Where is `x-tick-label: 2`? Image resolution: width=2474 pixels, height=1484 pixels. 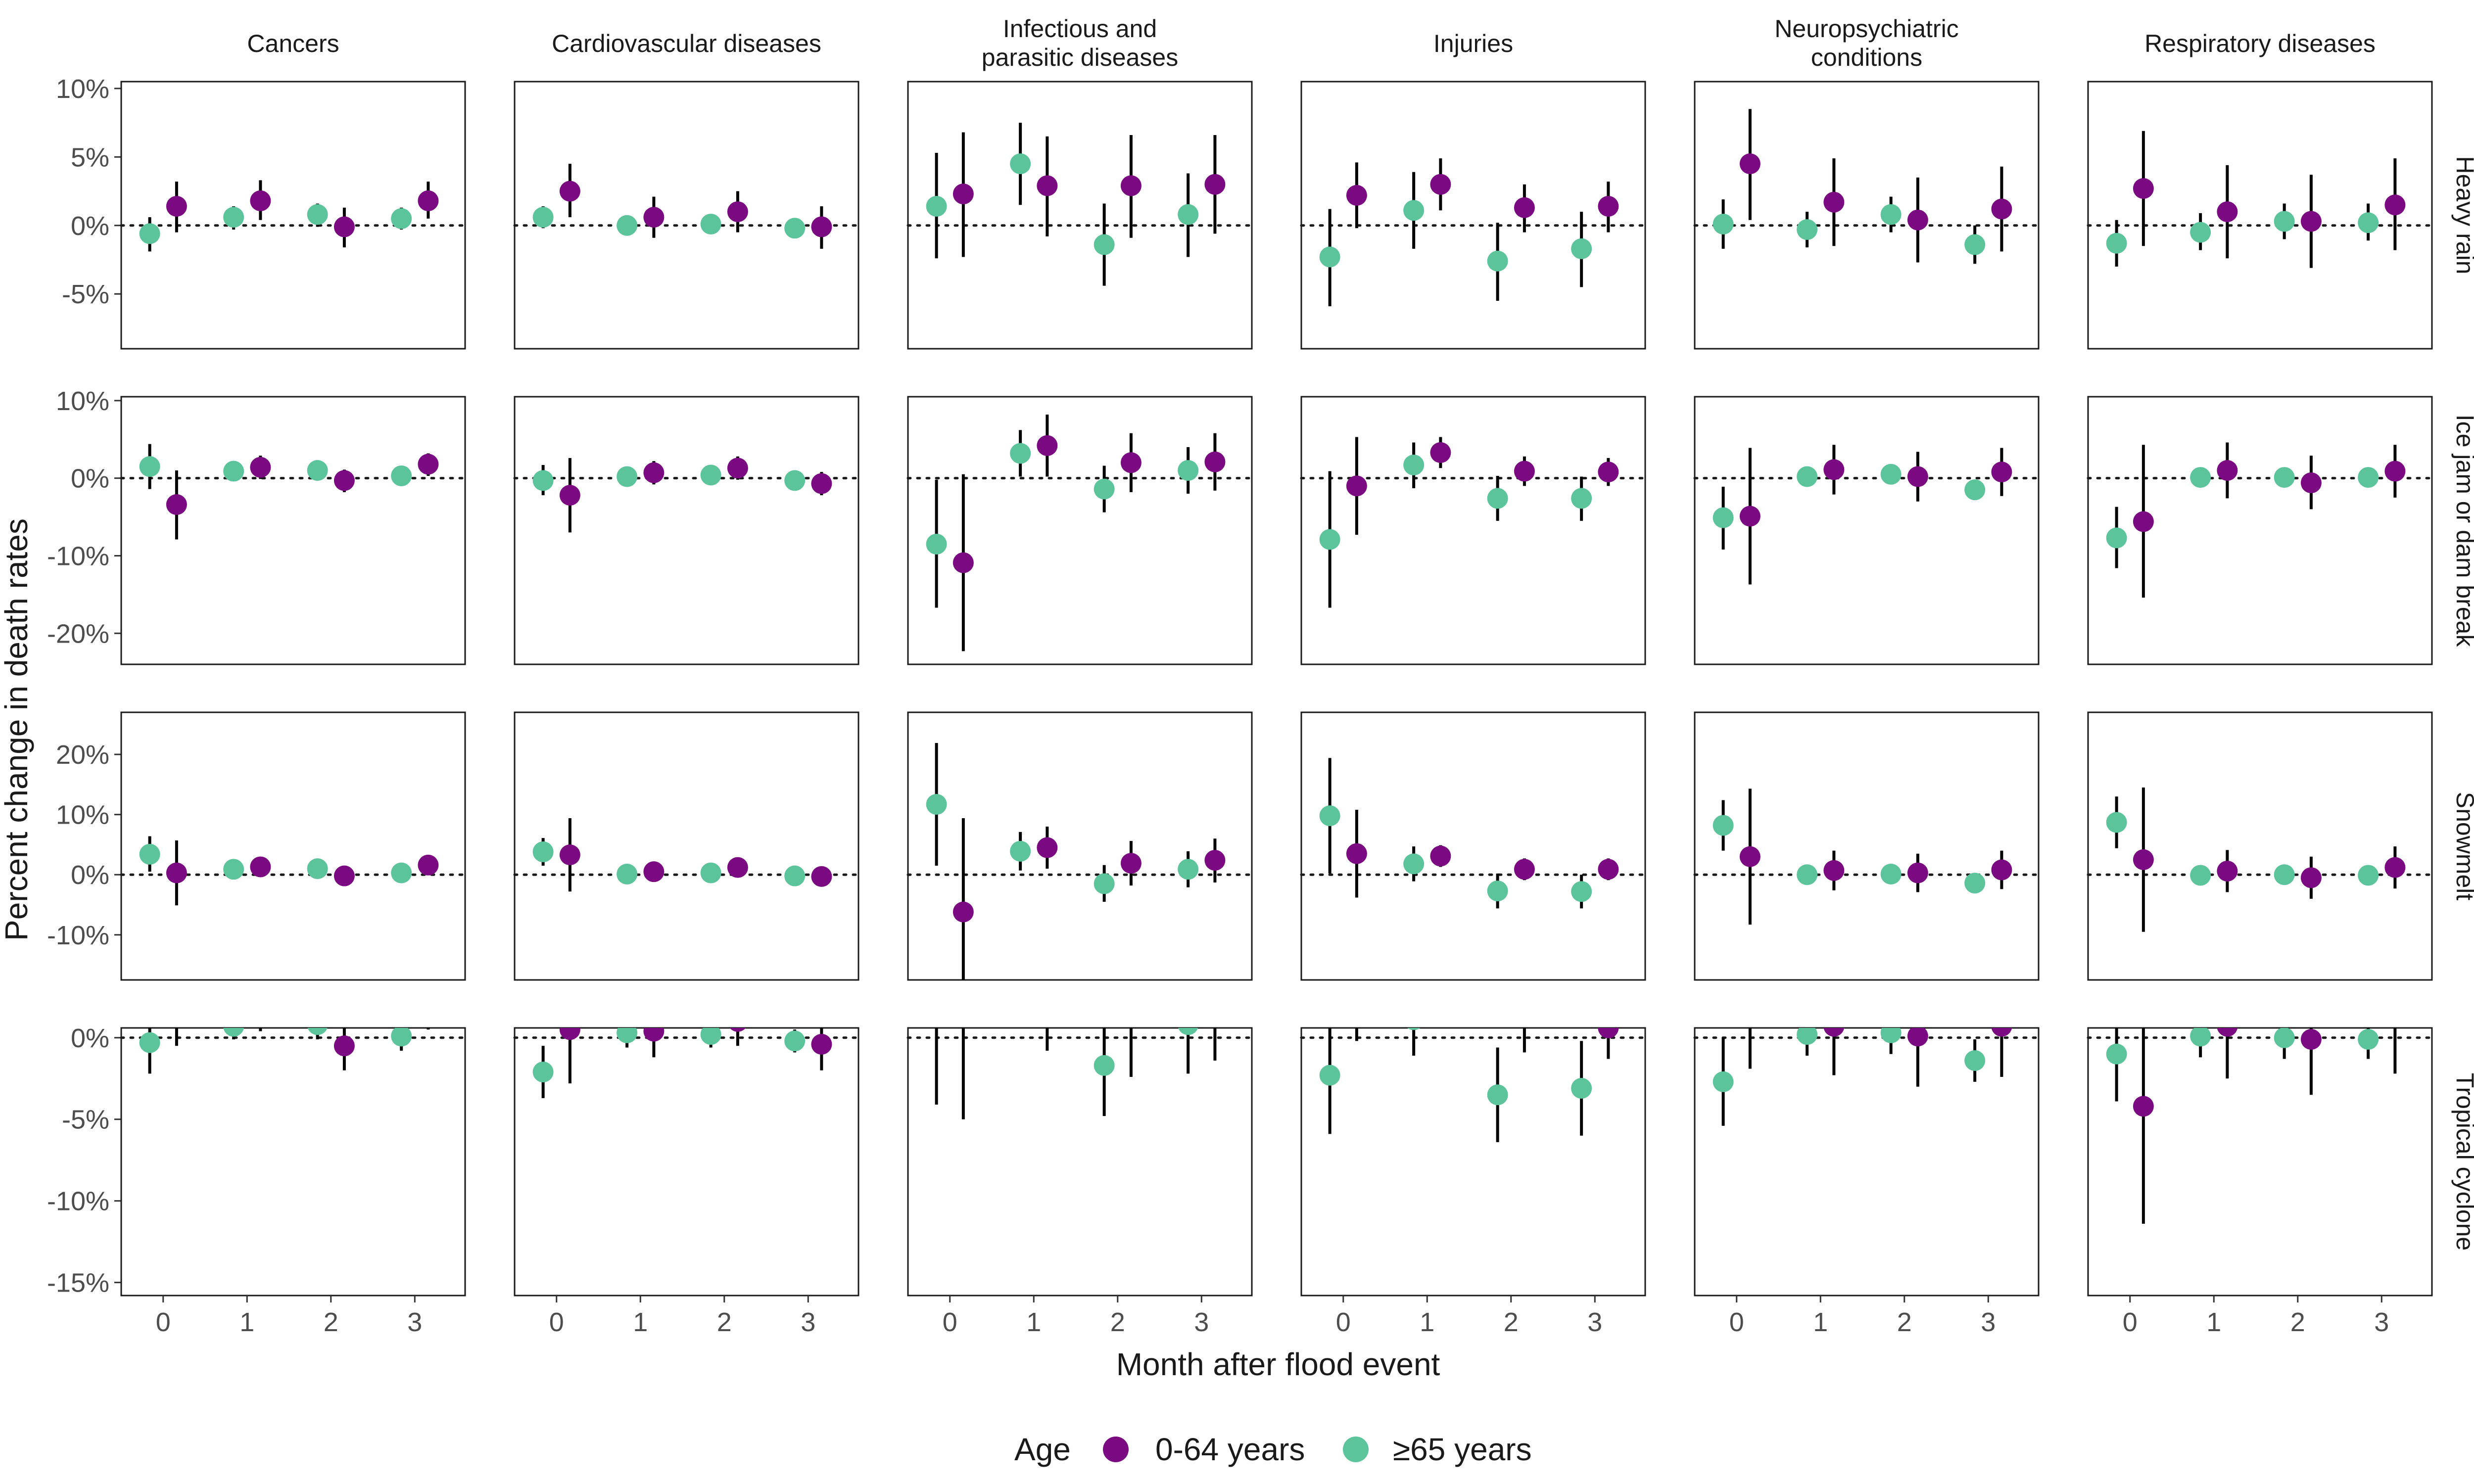
x-tick-label: 2 is located at coordinates (725, 1322).